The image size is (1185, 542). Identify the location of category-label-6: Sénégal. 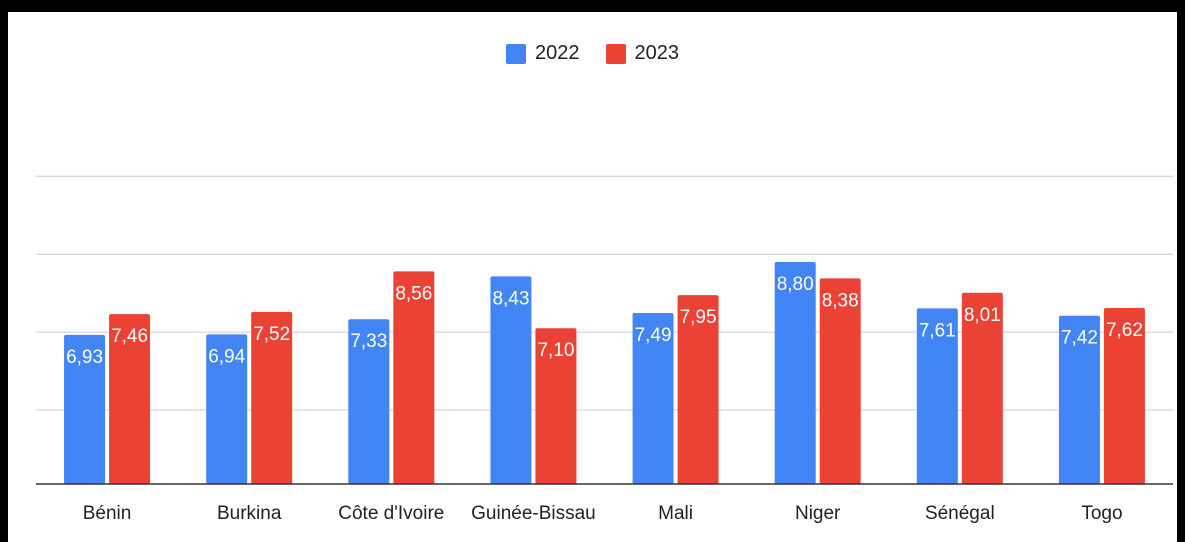
(960, 513).